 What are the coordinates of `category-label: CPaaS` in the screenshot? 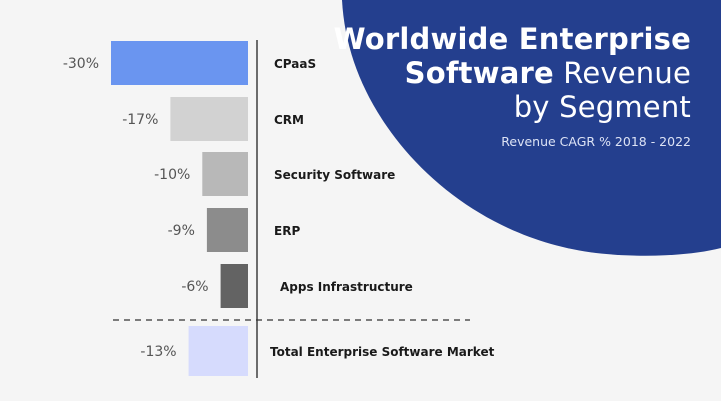 It's located at (295, 64).